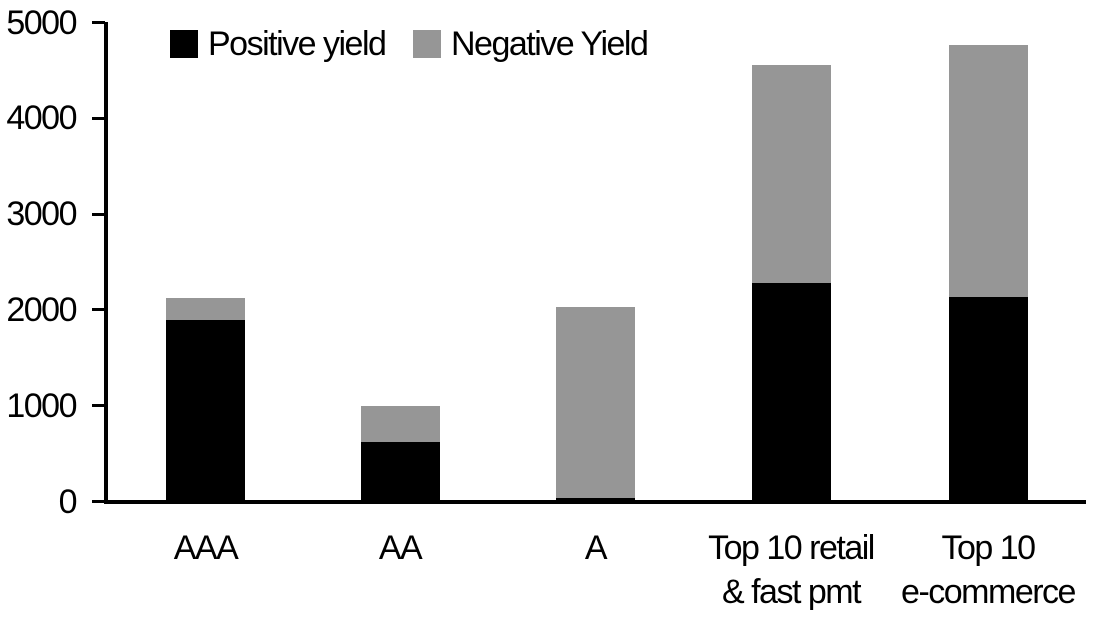 This screenshot has height=618, width=1102. What do you see at coordinates (41, 405) in the screenshot?
I see `y-tick-label-1000: 1000` at bounding box center [41, 405].